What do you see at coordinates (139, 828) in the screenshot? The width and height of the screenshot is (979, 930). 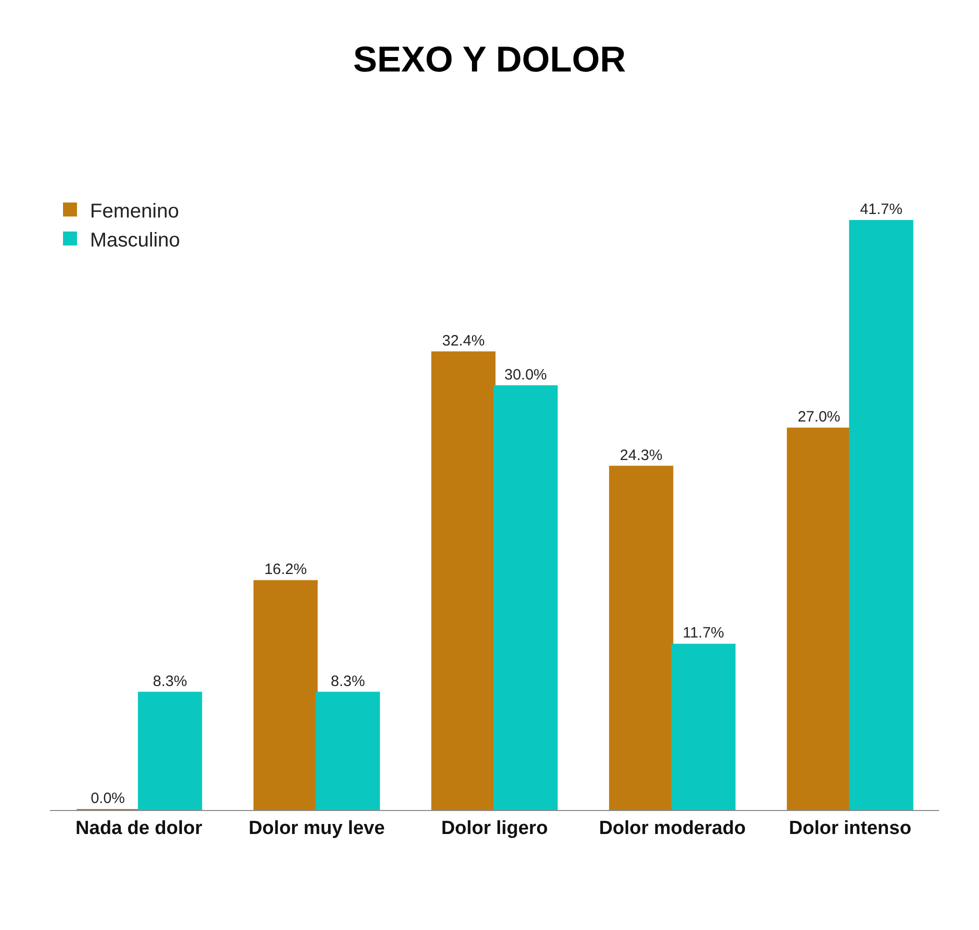 I see `x-tick-label: Nada de dolor` at bounding box center [139, 828].